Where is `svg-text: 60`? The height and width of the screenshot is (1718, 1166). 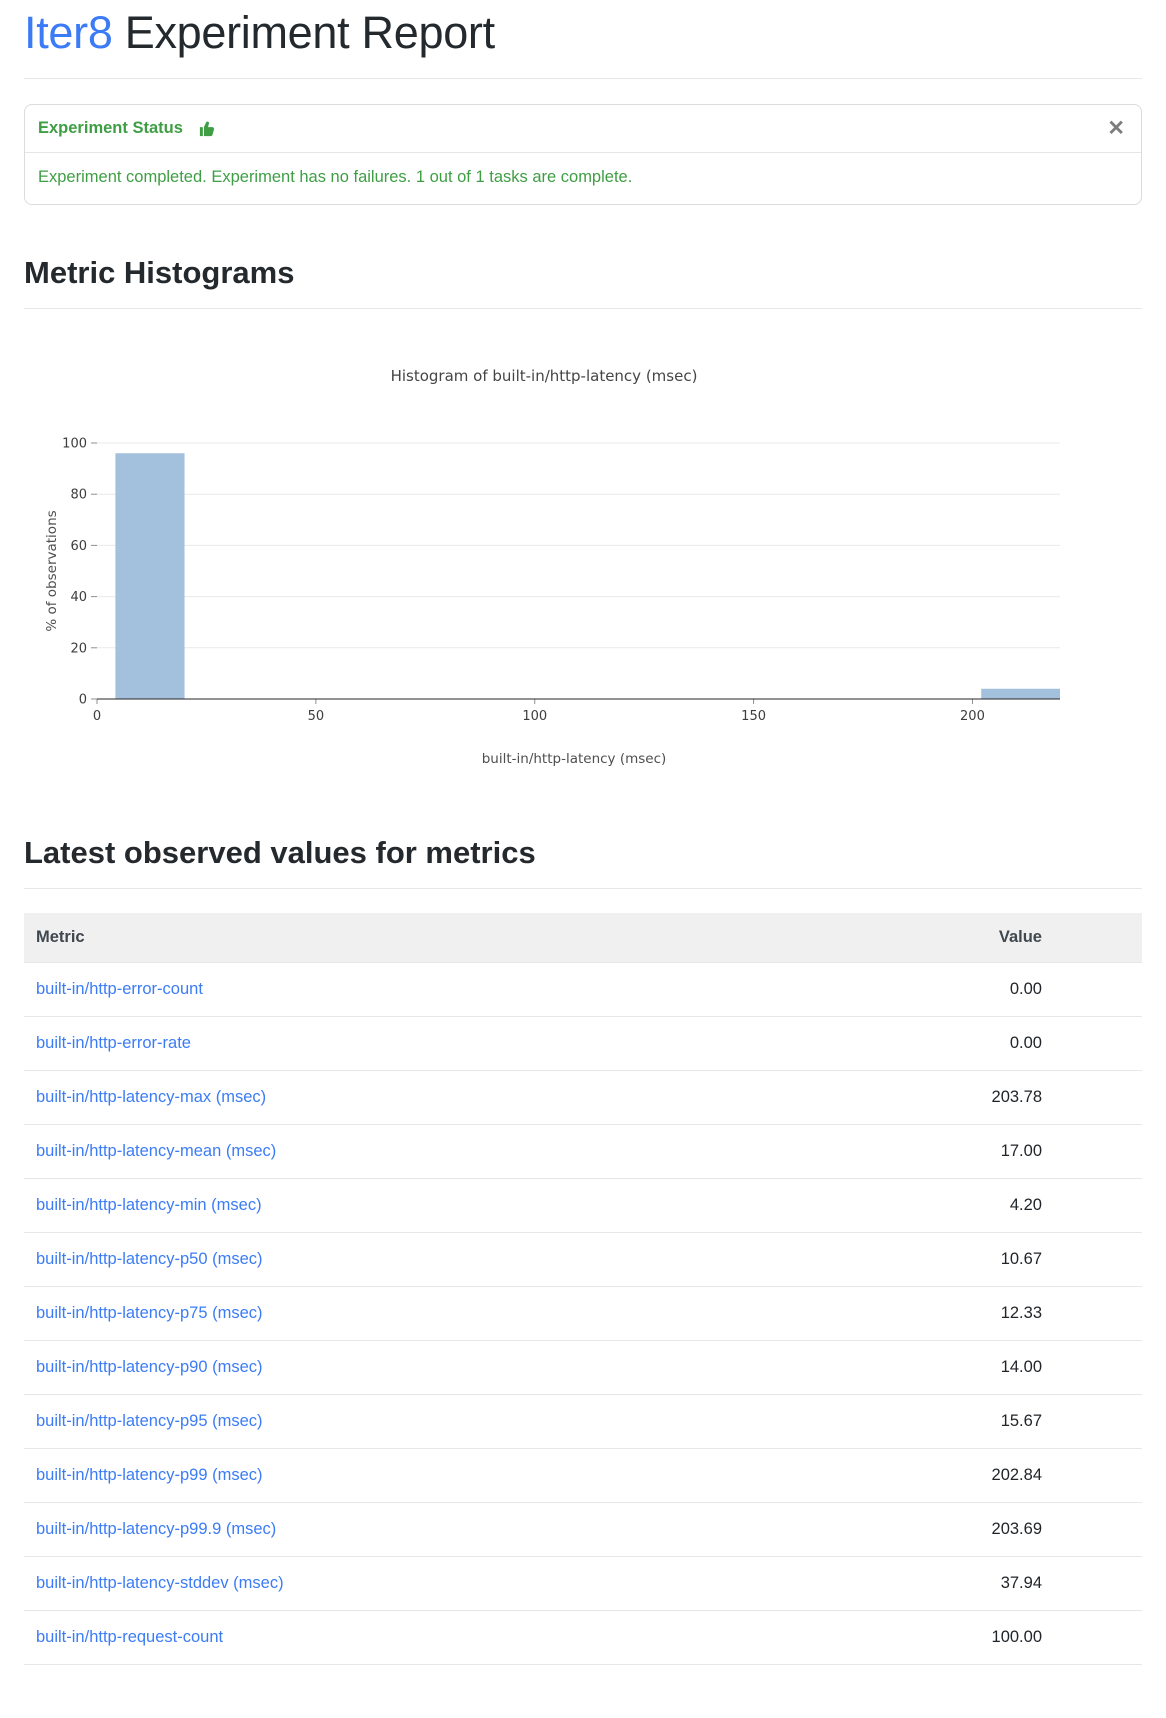 svg-text: 60 is located at coordinates (78, 546).